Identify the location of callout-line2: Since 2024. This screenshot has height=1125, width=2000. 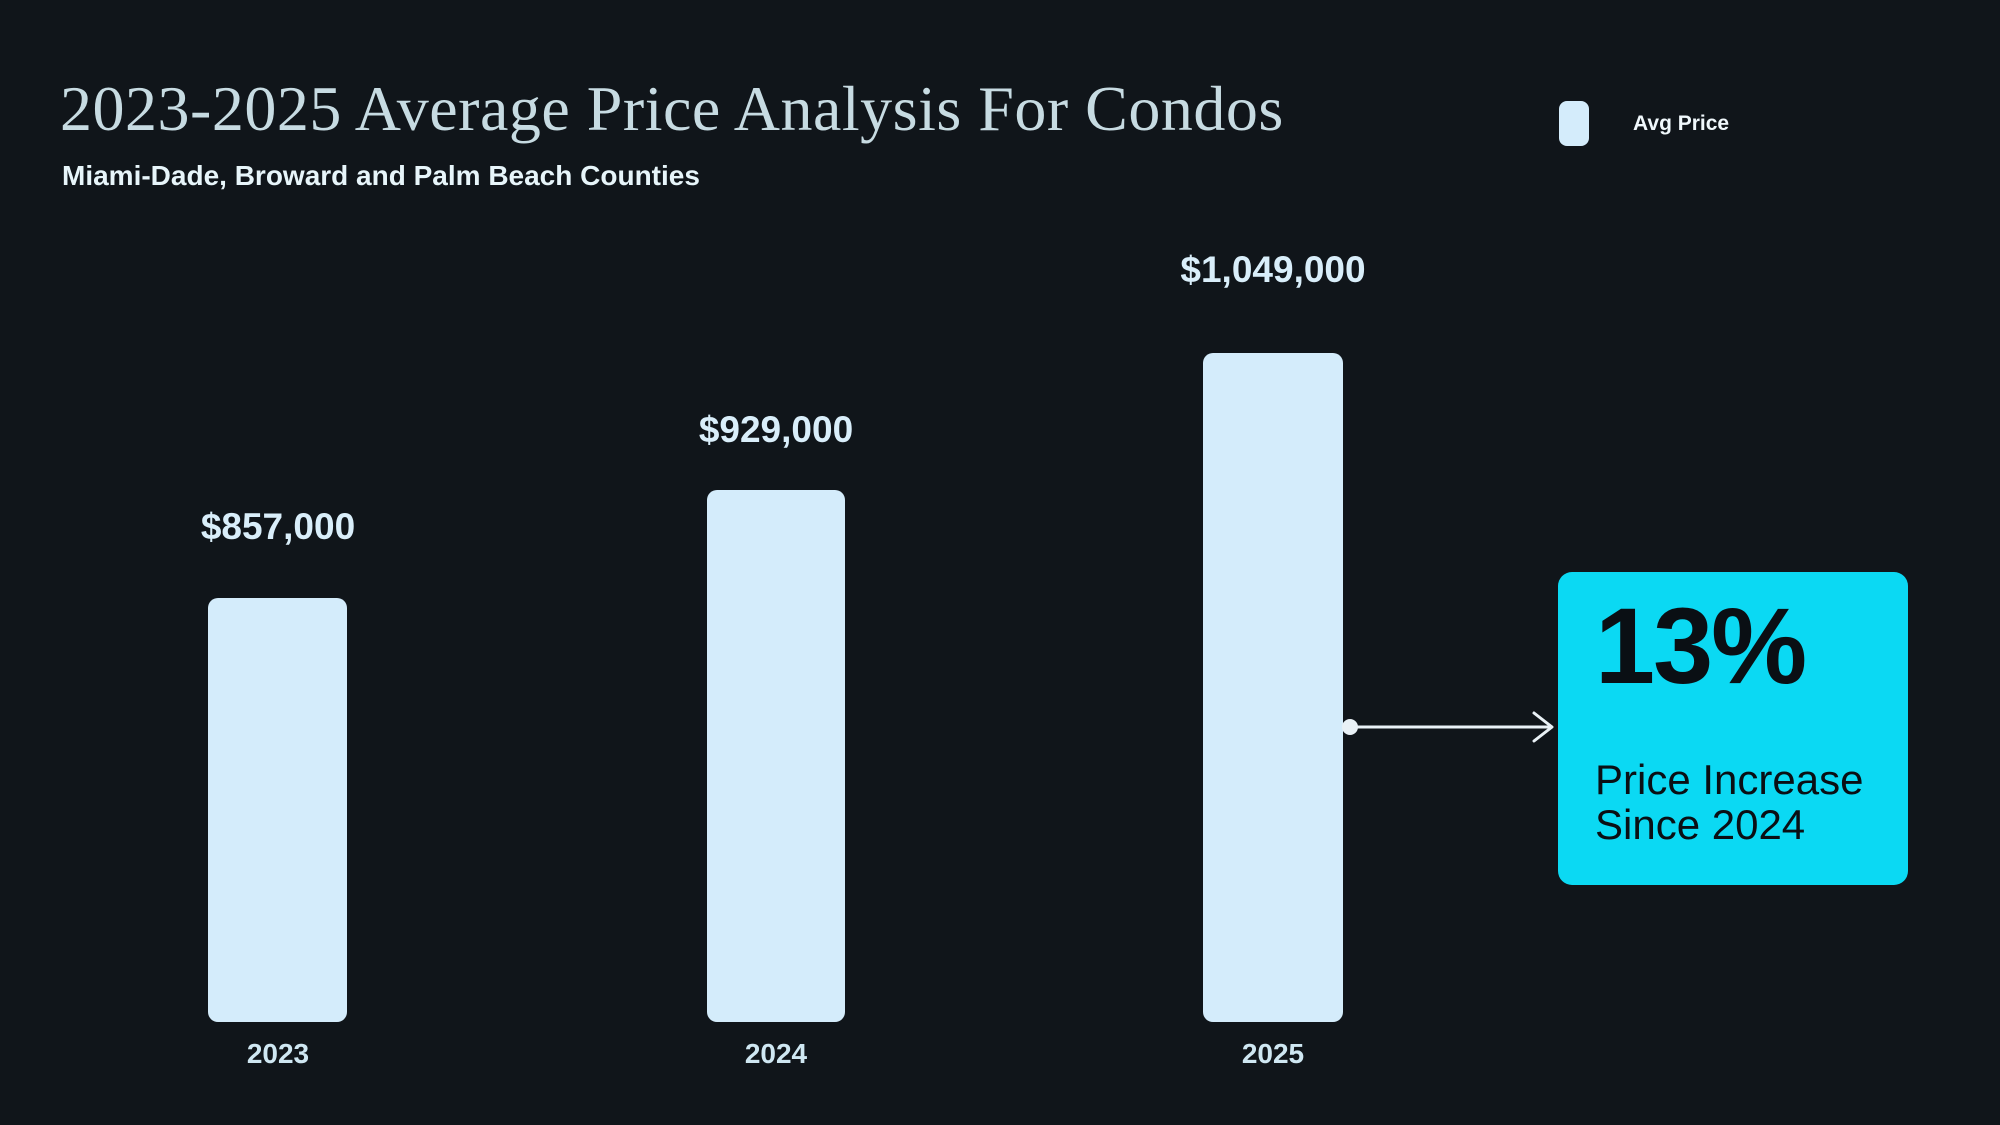
(1700, 824).